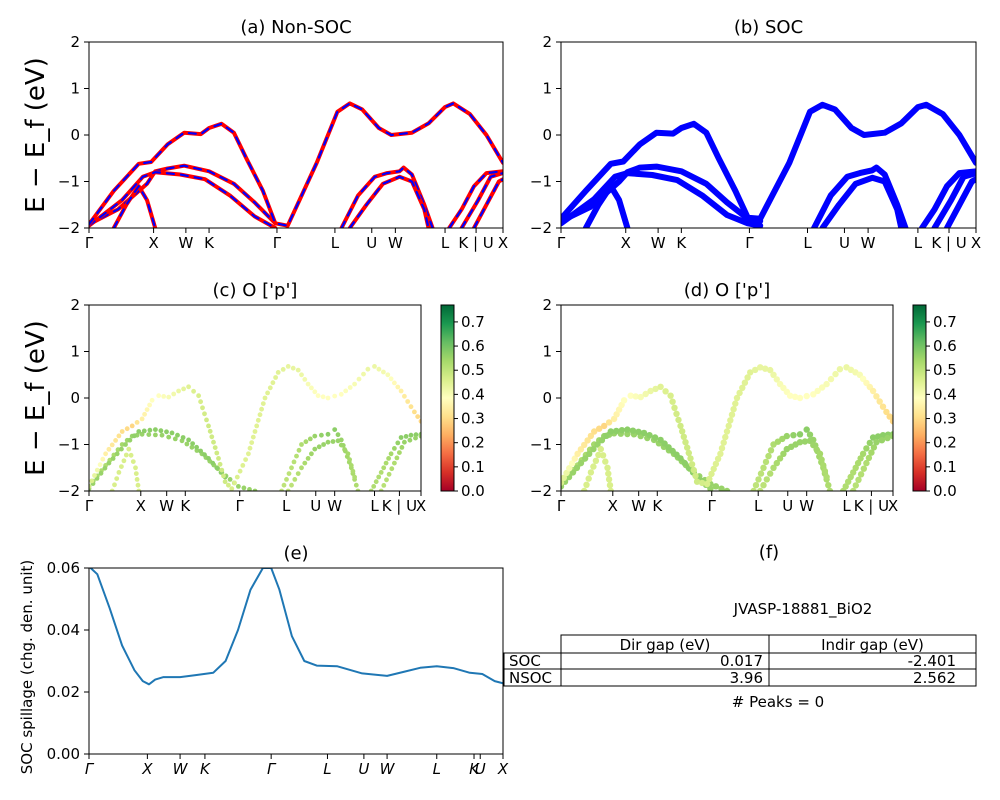 Image resolution: width=1000 pixels, height=800 pixels. Describe the element at coordinates (768, 27) in the screenshot. I see `panel-title: (b) SOC` at that location.